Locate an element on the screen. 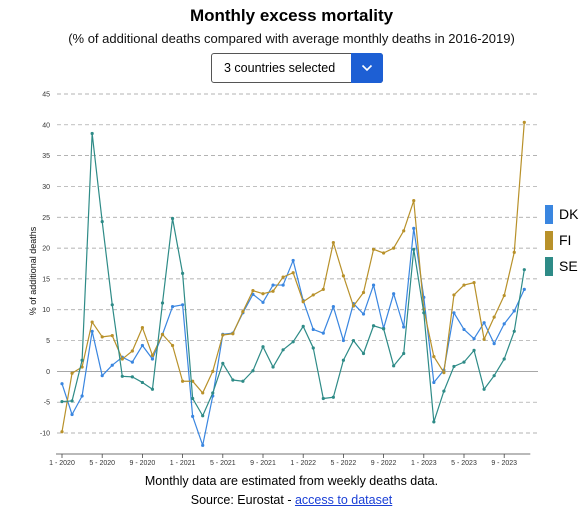 The image size is (583, 527). country-selector-dropdown: 3 countries selected is located at coordinates (297, 68).